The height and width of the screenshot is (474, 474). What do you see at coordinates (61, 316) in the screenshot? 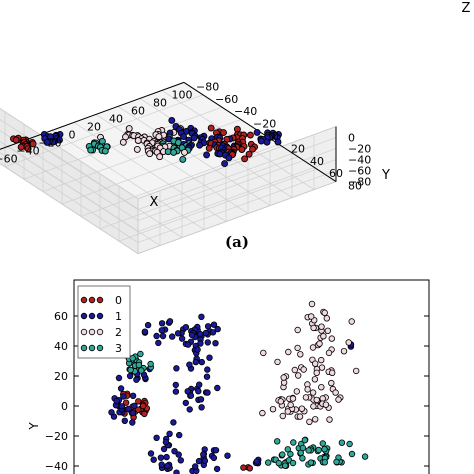
I see `y-tick-label: 60` at bounding box center [61, 316].